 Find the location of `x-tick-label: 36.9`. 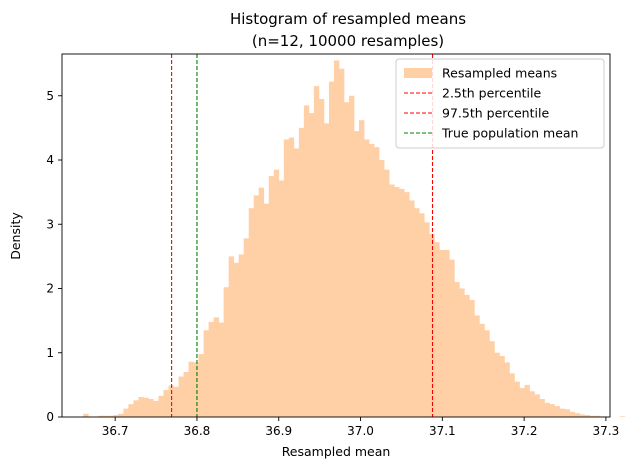

x-tick-label: 36.9 is located at coordinates (278, 431).